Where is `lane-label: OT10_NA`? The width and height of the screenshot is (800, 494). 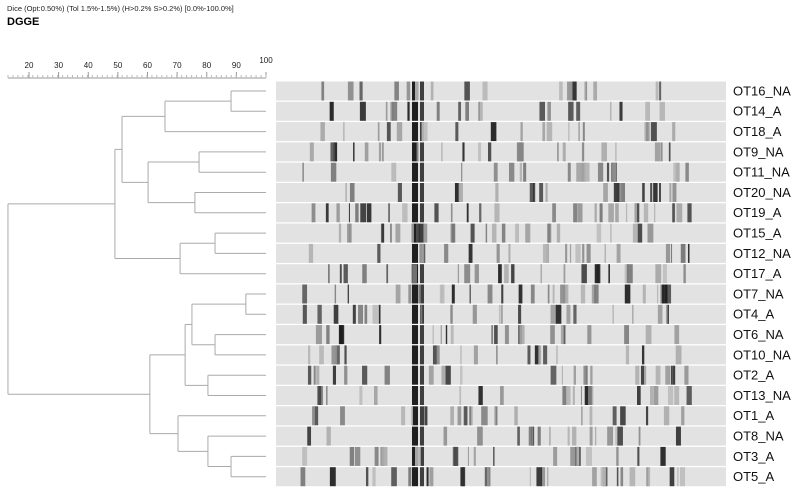
lane-label: OT10_NA is located at coordinates (762, 354).